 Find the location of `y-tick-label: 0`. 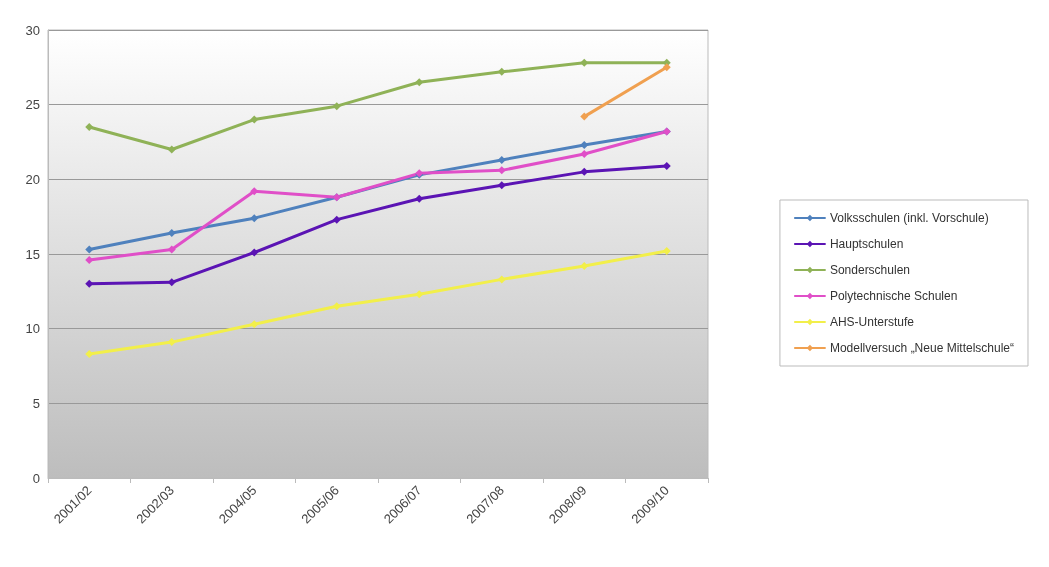

y-tick-label: 0 is located at coordinates (36, 478).